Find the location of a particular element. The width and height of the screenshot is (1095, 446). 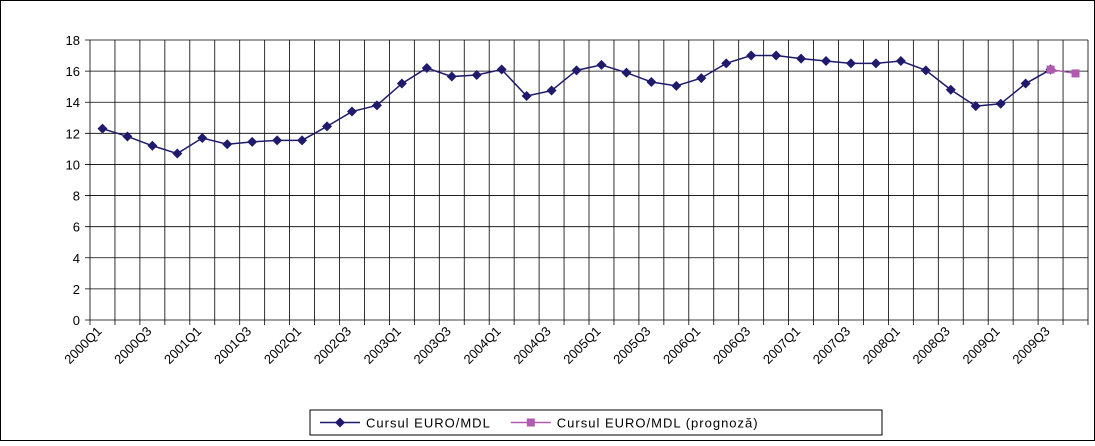

legend-box is located at coordinates (596, 422).